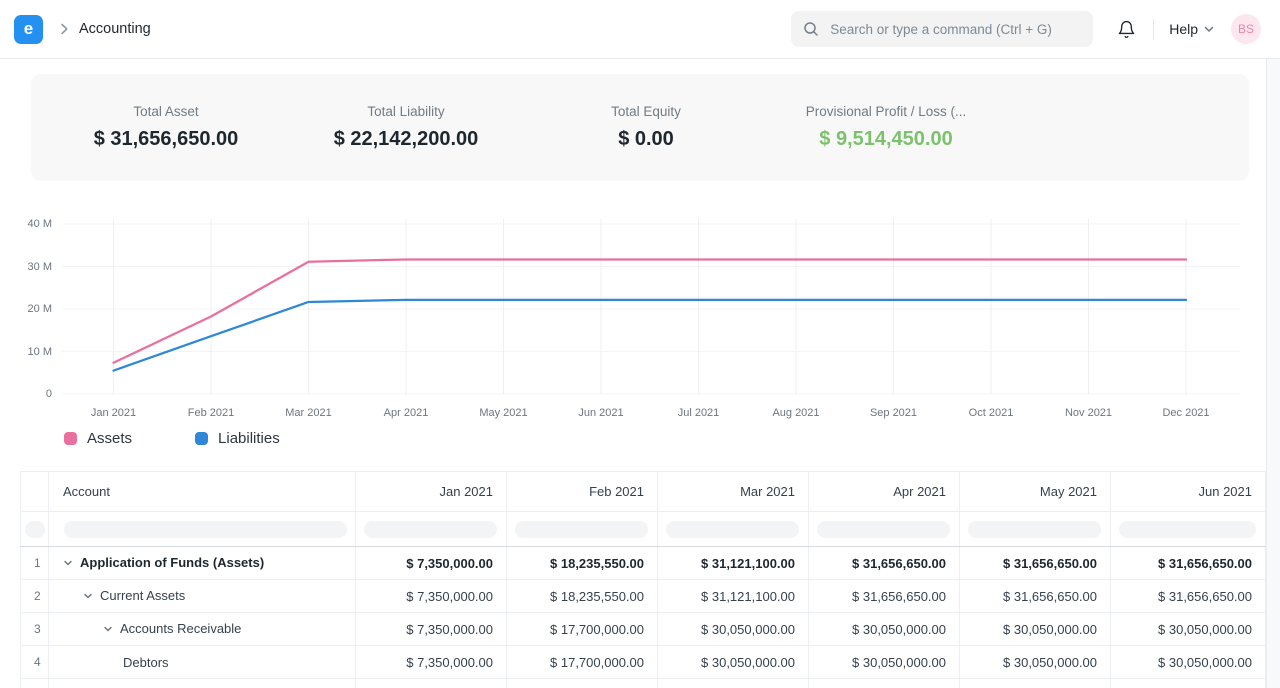 This screenshot has width=1280, height=688. What do you see at coordinates (202, 629) in the screenshot?
I see `account-cell: Accounts Receivable` at bounding box center [202, 629].